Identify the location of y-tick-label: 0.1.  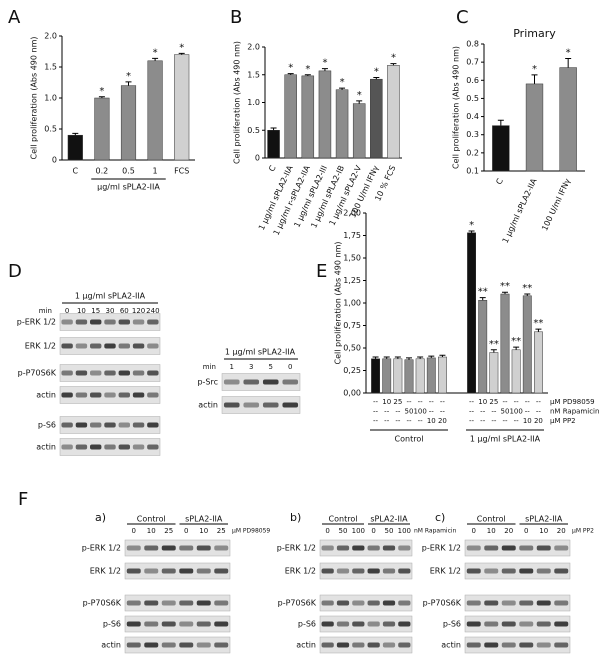
(472, 171).